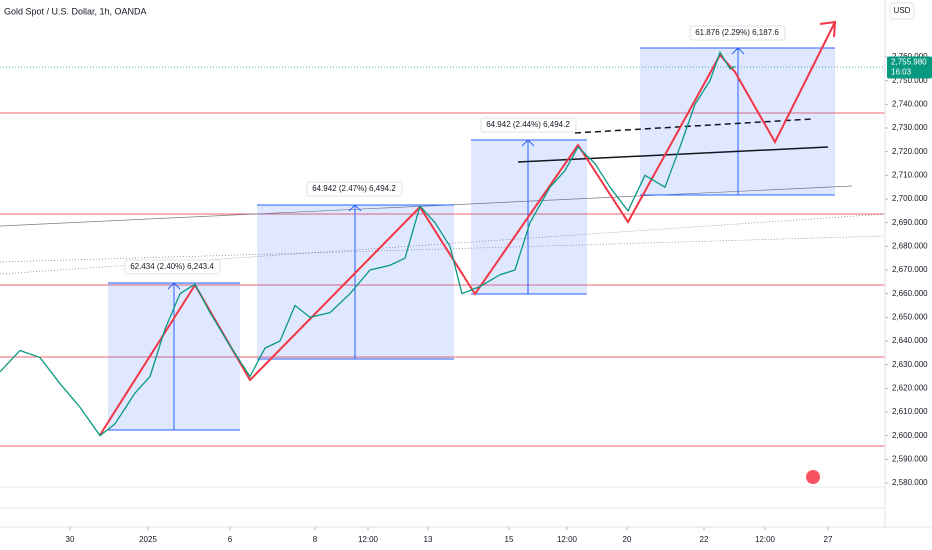 Image resolution: width=932 pixels, height=550 pixels. I want to click on x-tick-label: 13, so click(428, 539).